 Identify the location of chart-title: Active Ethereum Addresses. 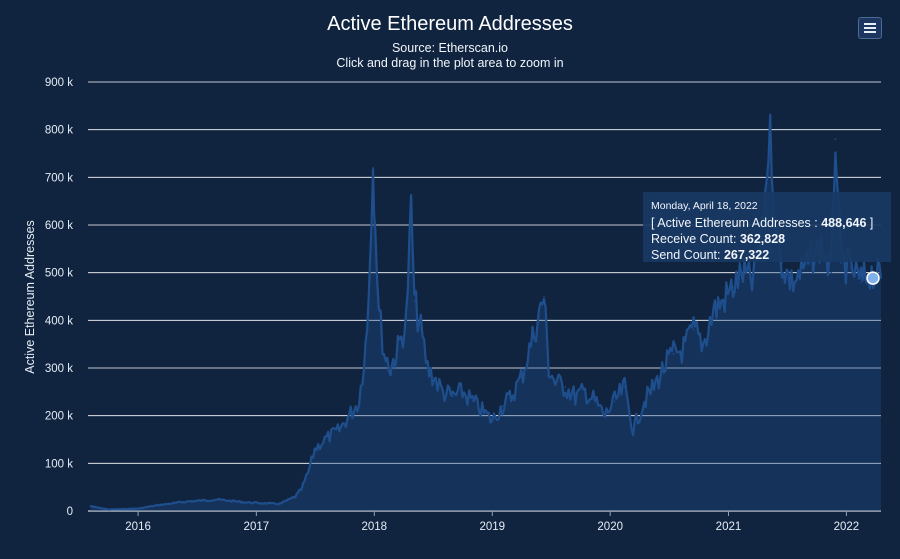
(450, 24).